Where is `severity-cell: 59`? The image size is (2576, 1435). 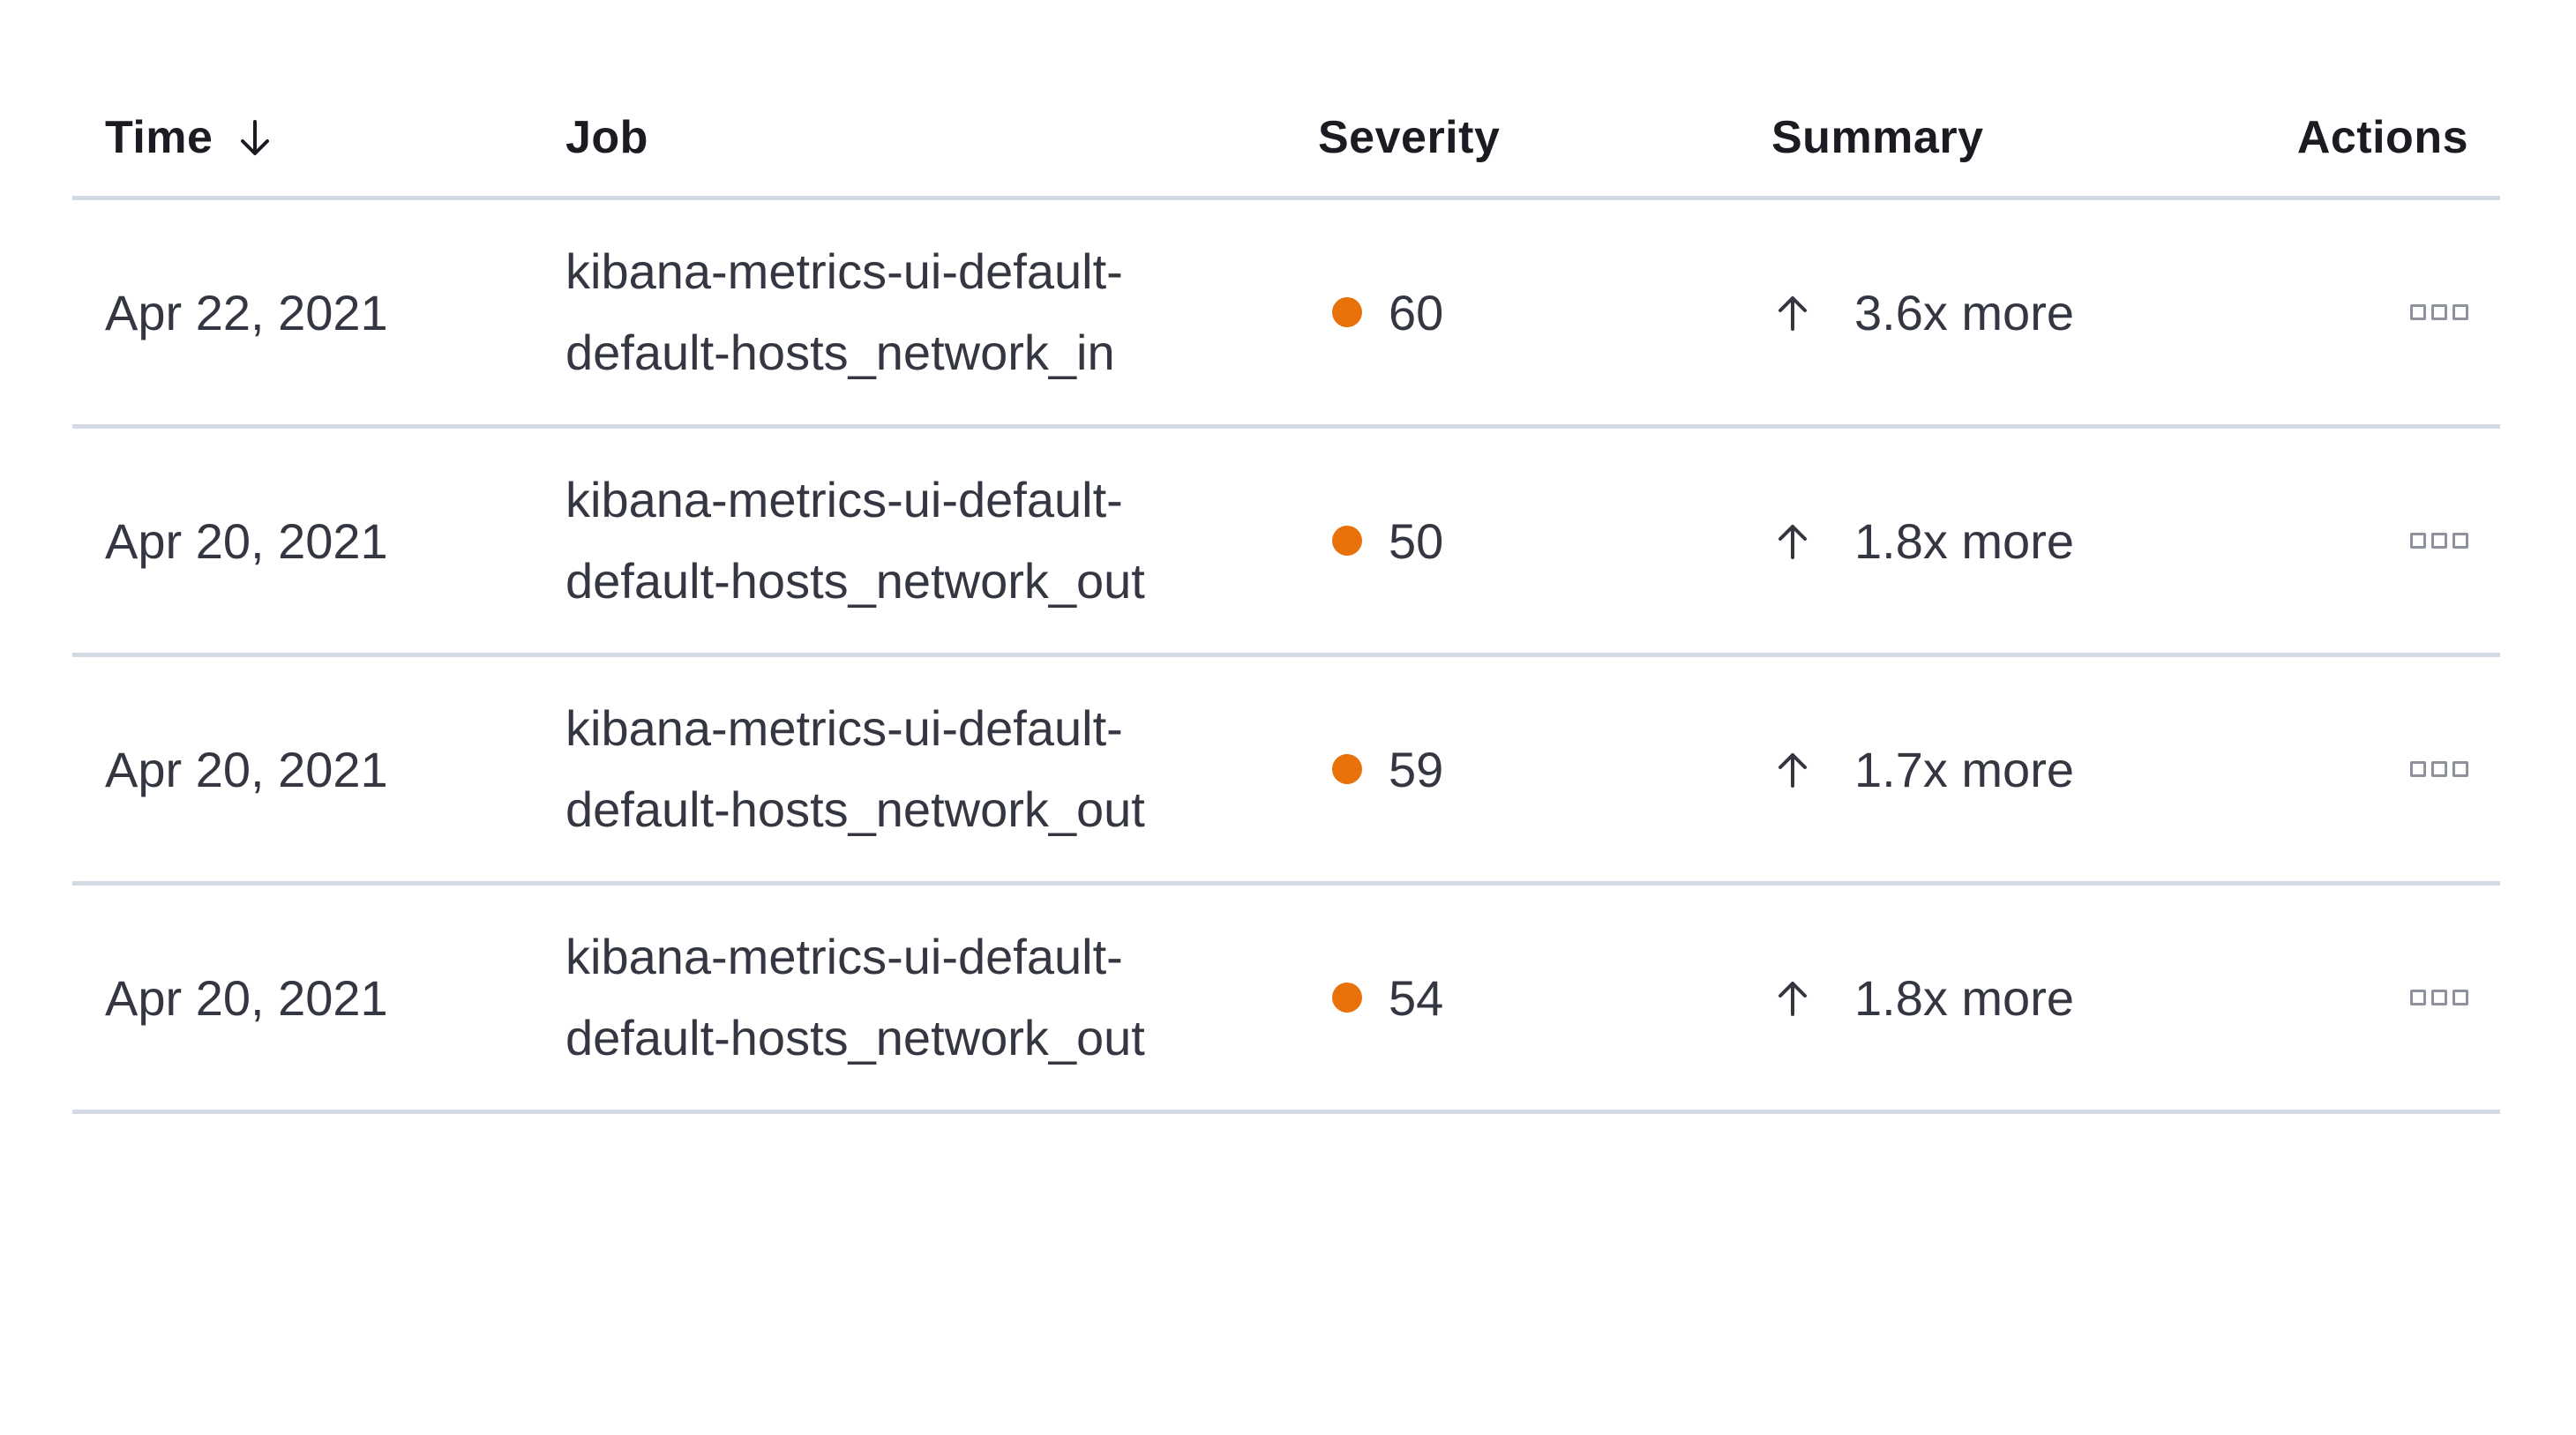 severity-cell: 59 is located at coordinates (1512, 769).